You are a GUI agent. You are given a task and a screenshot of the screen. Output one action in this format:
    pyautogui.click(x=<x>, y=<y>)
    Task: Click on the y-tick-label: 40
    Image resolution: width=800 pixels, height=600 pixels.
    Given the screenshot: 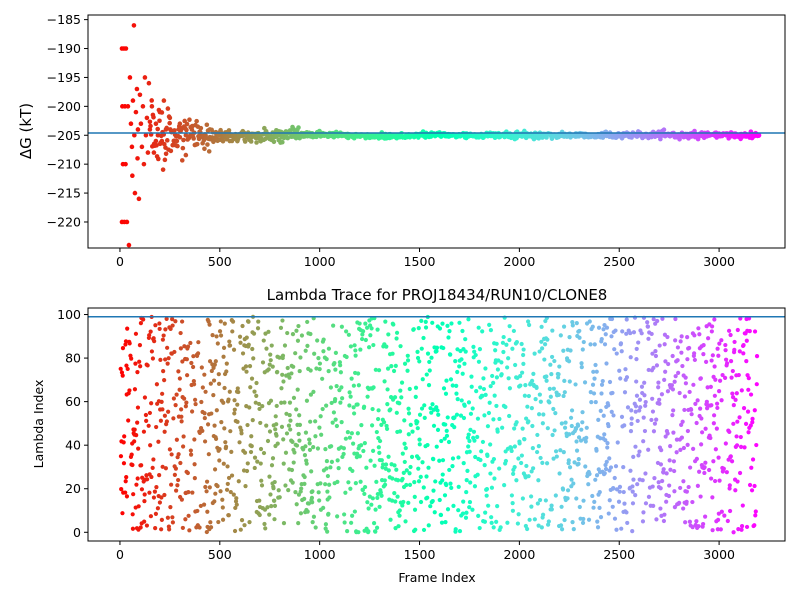 What is the action you would take?
    pyautogui.click(x=73, y=445)
    